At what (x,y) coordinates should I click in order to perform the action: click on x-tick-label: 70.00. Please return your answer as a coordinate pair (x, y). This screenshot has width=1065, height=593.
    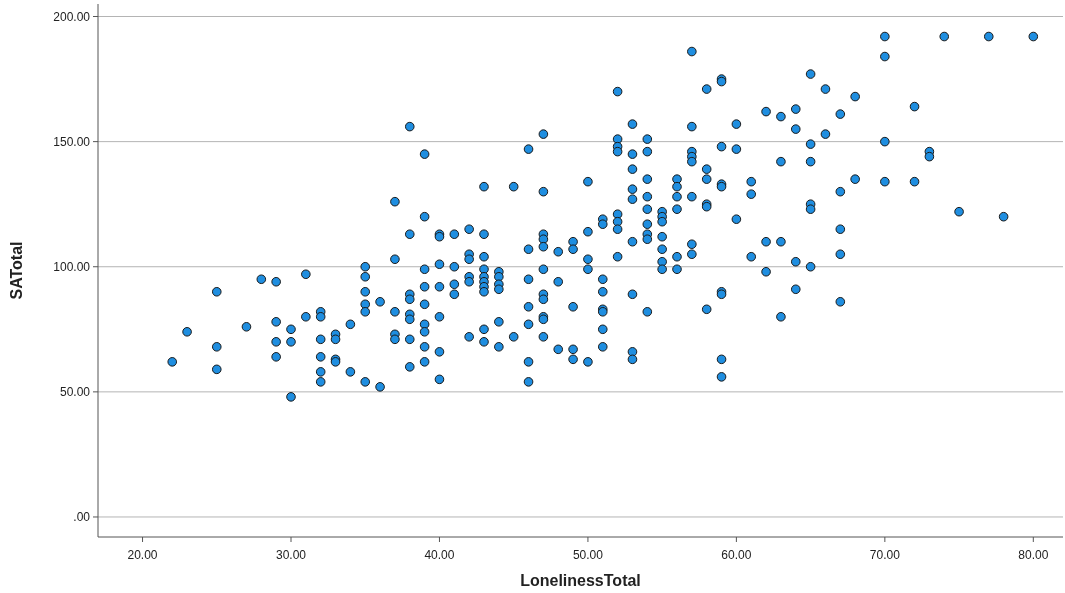
    Looking at the image, I should click on (885, 555).